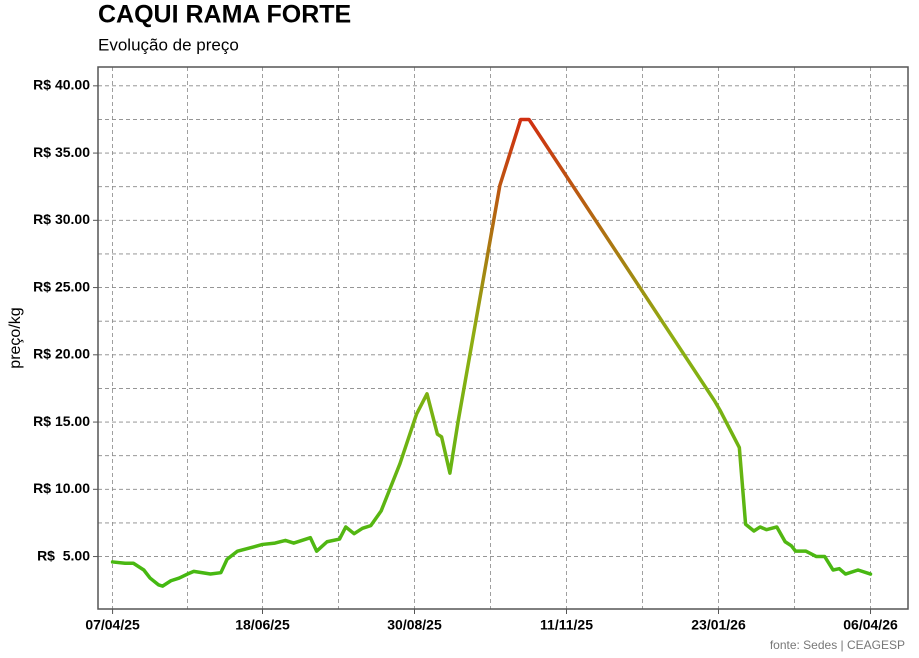 The image size is (919, 658). What do you see at coordinates (224, 15) in the screenshot?
I see `chart-title: CAQUI RAMA FORTE` at bounding box center [224, 15].